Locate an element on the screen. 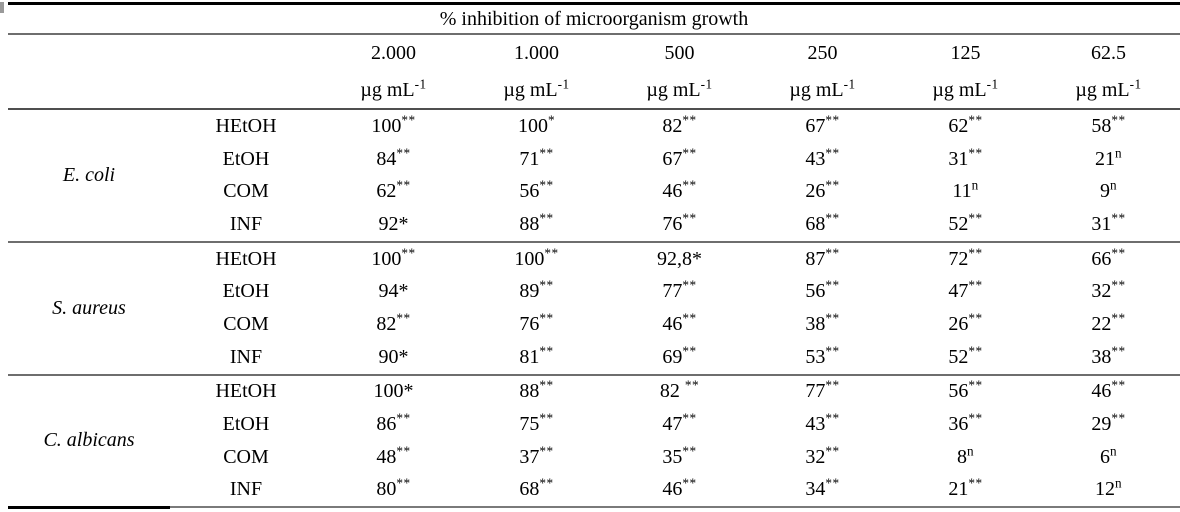 This screenshot has height=512, width=1180. value-cell: 82 ** is located at coordinates (679, 390).